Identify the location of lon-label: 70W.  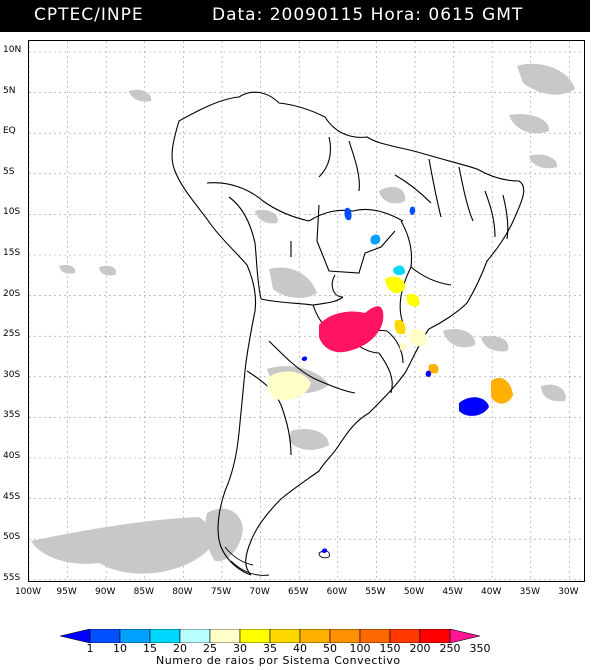
(259, 592).